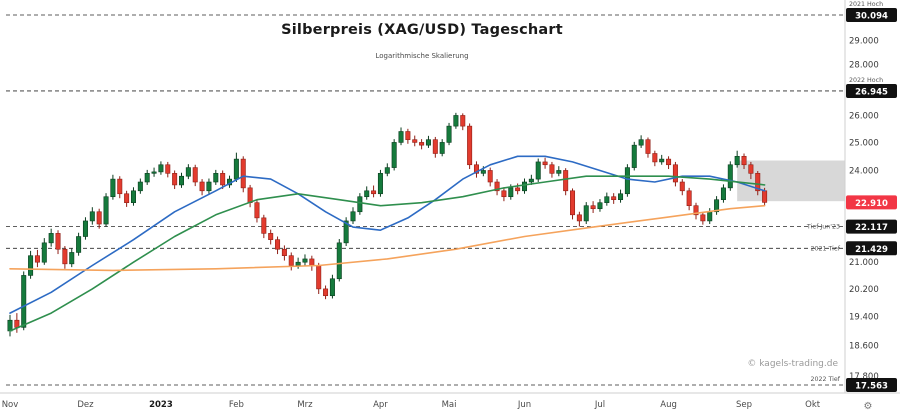 Image resolution: width=900 pixels, height=414 pixels. I want to click on y-axis-tick: 18.600, so click(864, 347).